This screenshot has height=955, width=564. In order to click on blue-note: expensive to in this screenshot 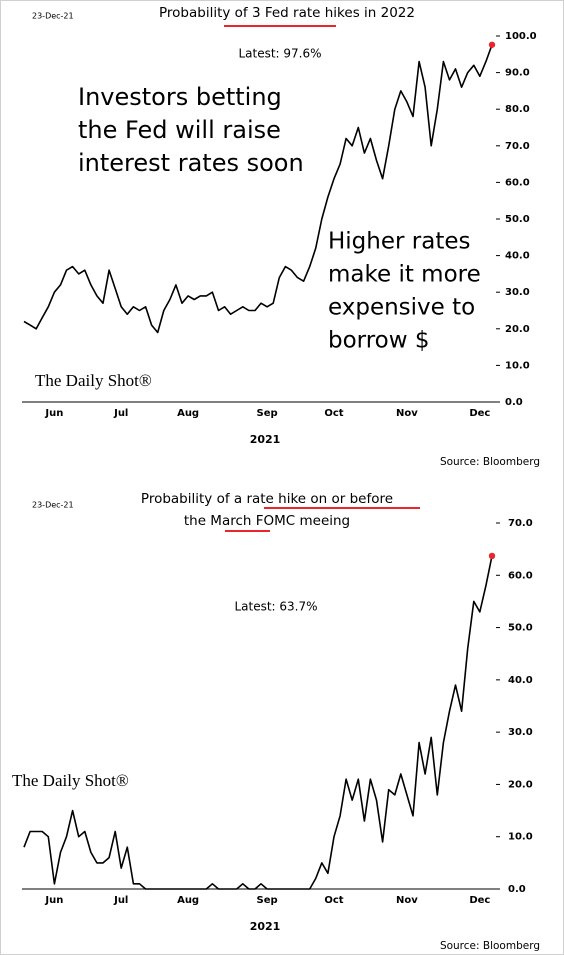, I will do `click(401, 308)`.